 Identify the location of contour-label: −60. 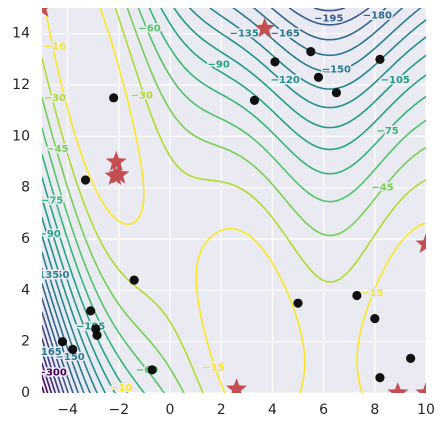
(149, 29).